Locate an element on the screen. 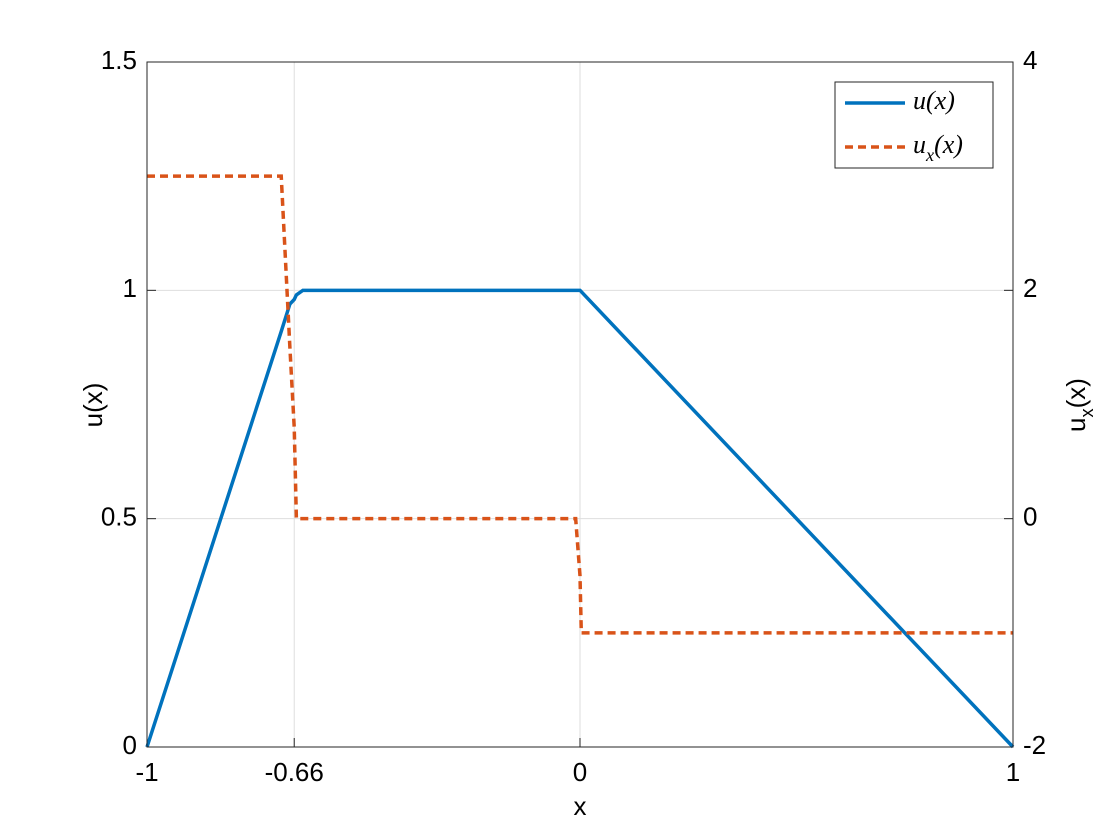  y-tick-label: 1 is located at coordinates (130, 288).